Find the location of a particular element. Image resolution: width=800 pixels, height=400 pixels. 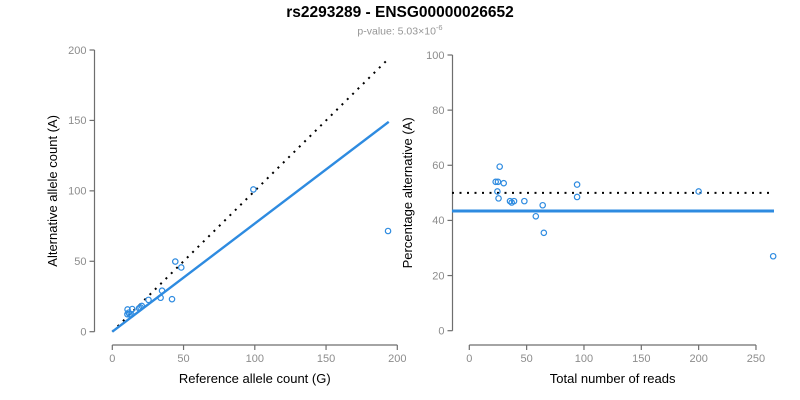

p-value-subtitle: p-value: 5.03×10-6 is located at coordinates (400, 30).